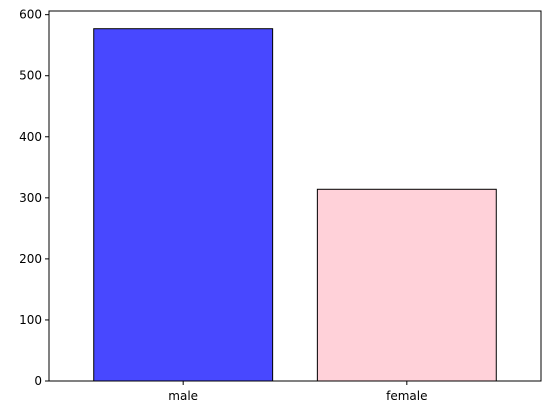 This screenshot has width=552, height=415. What do you see at coordinates (30, 76) in the screenshot?
I see `y-tick-label: 500` at bounding box center [30, 76].